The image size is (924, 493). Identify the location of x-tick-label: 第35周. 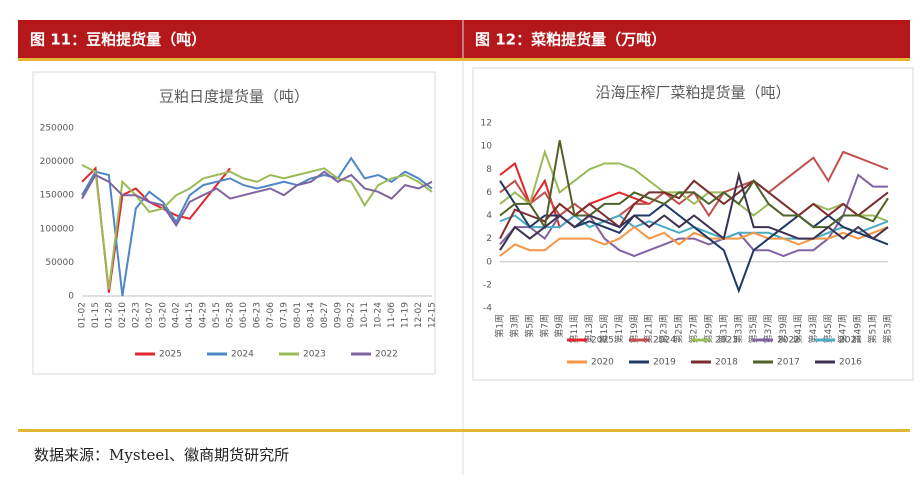
(753, 328).